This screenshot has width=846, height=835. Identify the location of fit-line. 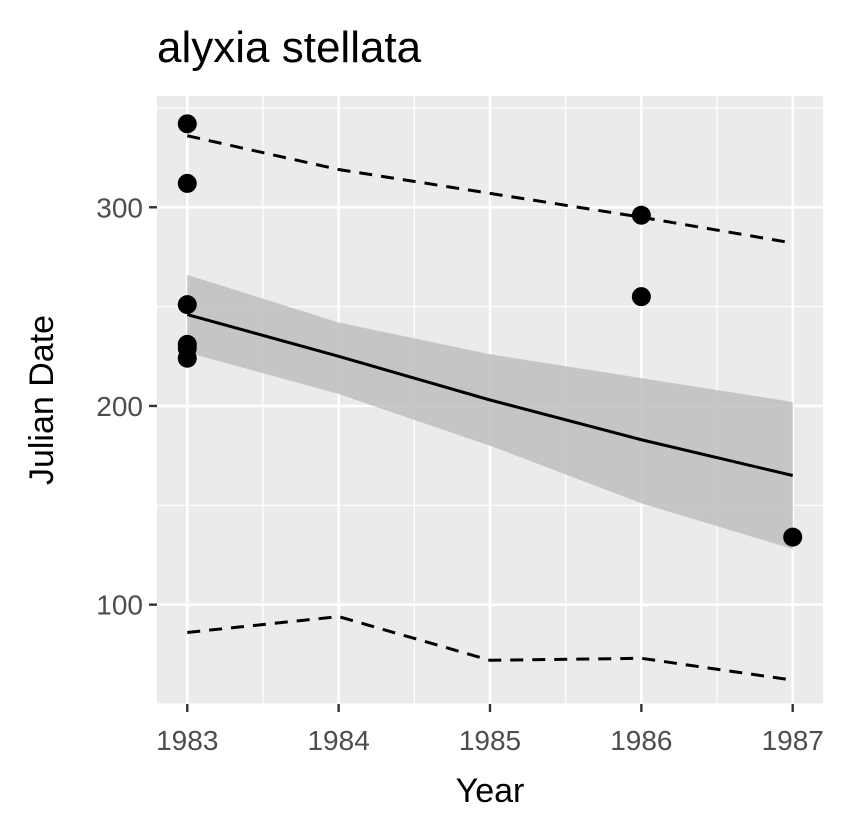
(490, 395).